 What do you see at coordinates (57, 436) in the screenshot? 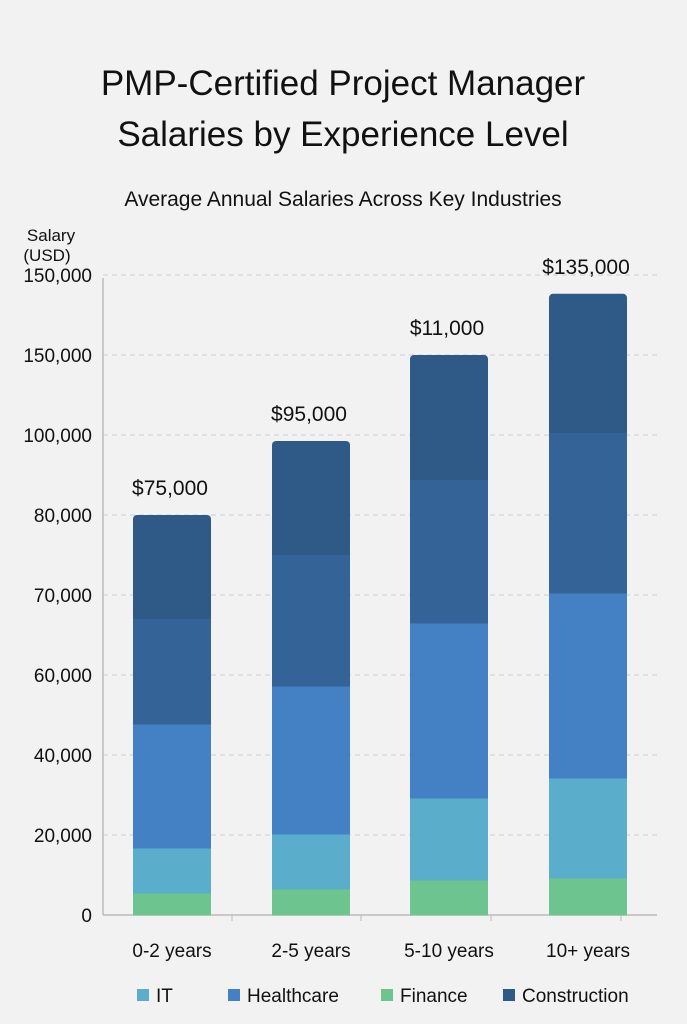
I see `y-tick-label: 100,000` at bounding box center [57, 436].